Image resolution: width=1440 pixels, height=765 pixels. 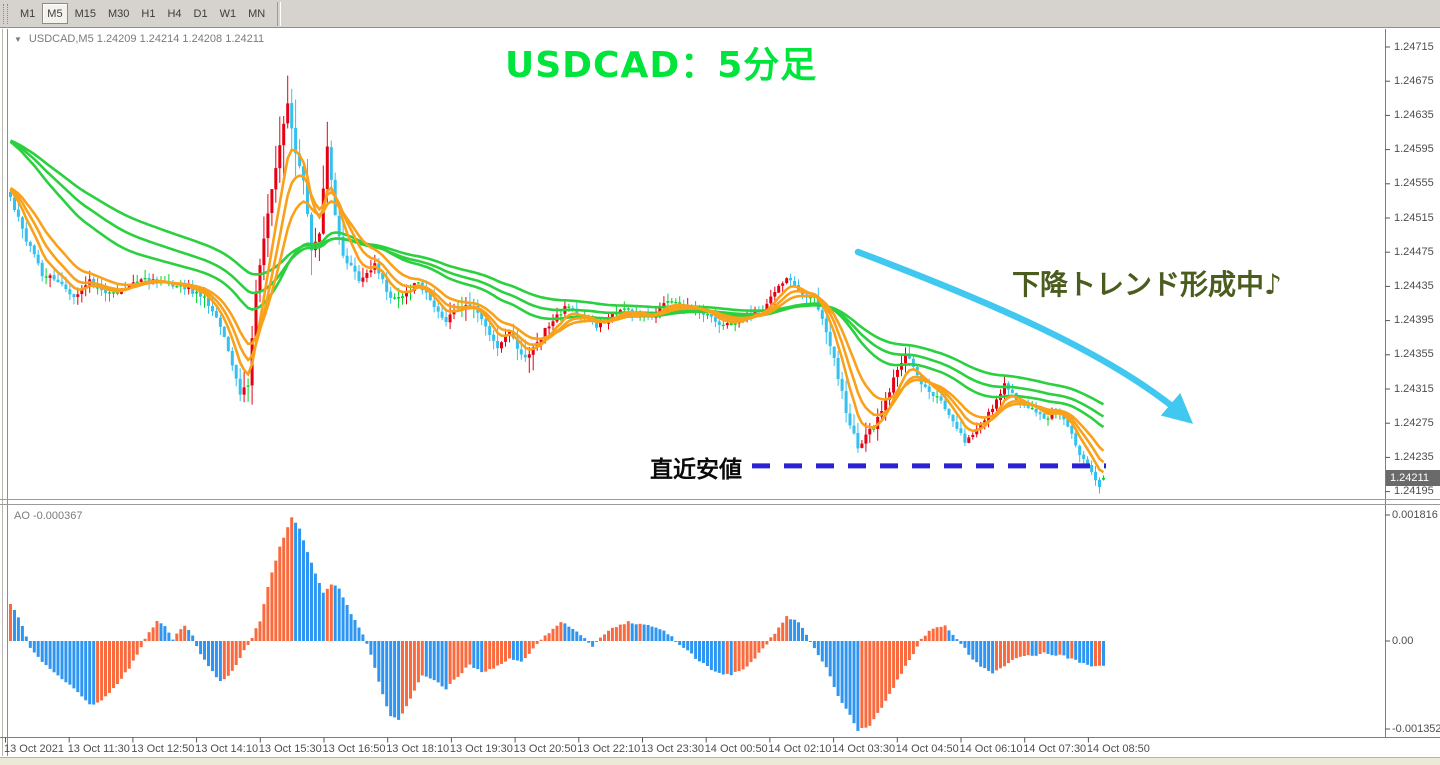 What do you see at coordinates (418, 749) in the screenshot?
I see `time-axis-label: 13 Oct 18:10` at bounding box center [418, 749].